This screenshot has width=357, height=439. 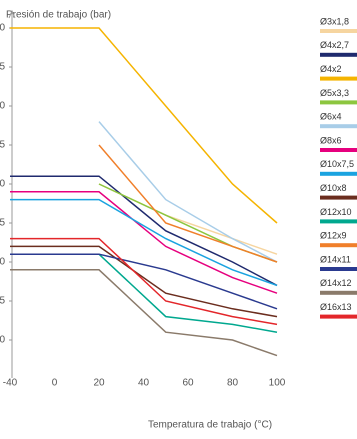 I want to click on x-tick-label: 40, so click(x=144, y=383).